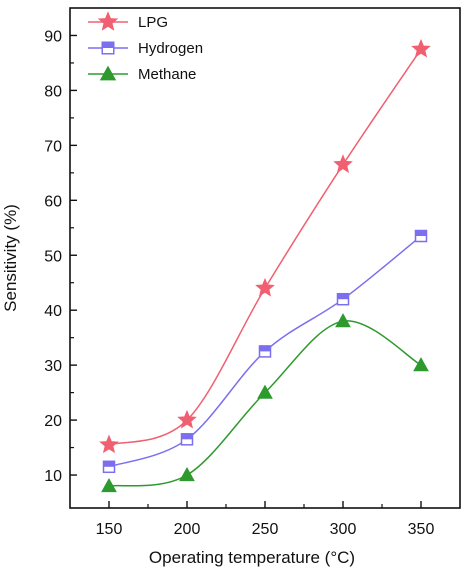 This screenshot has height=570, width=474. I want to click on y-tick-label: 60, so click(53, 201).